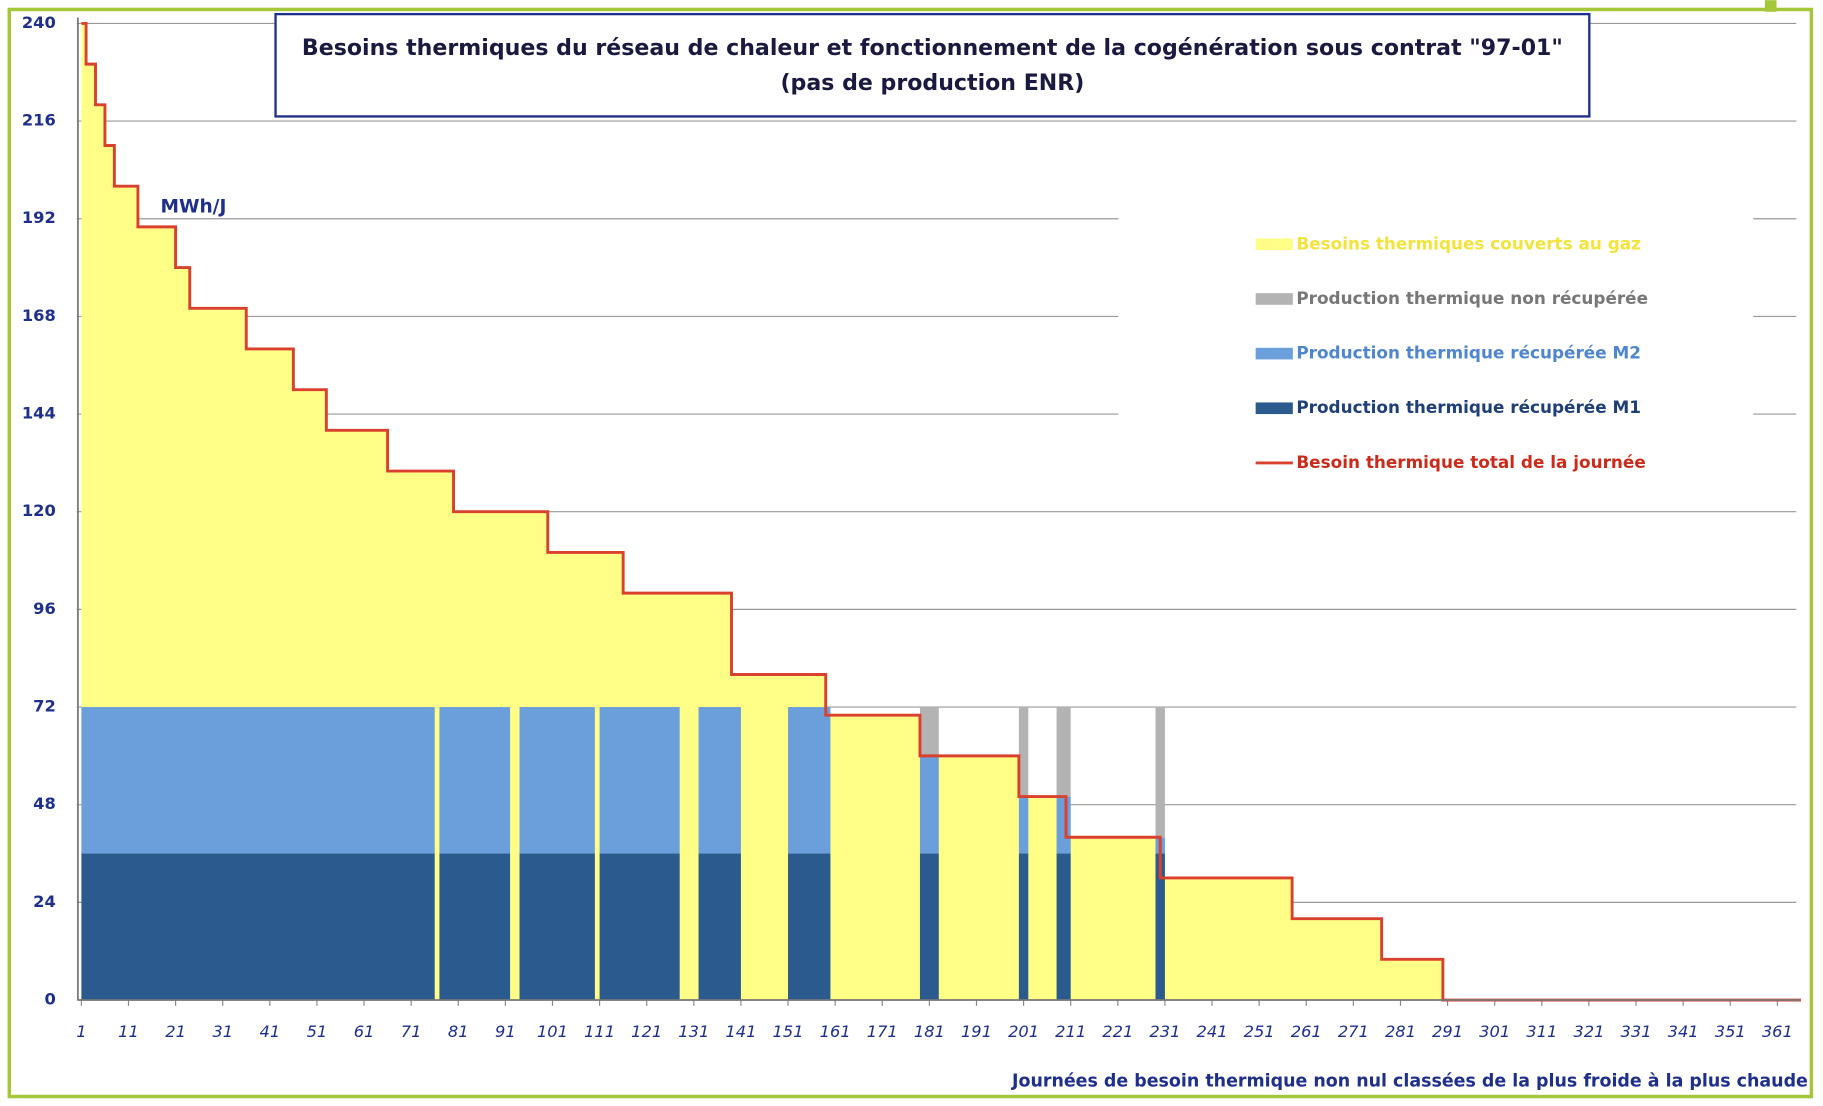  What do you see at coordinates (1468, 353) in the screenshot?
I see `legend-label: Production thermique récupérée M2` at bounding box center [1468, 353].